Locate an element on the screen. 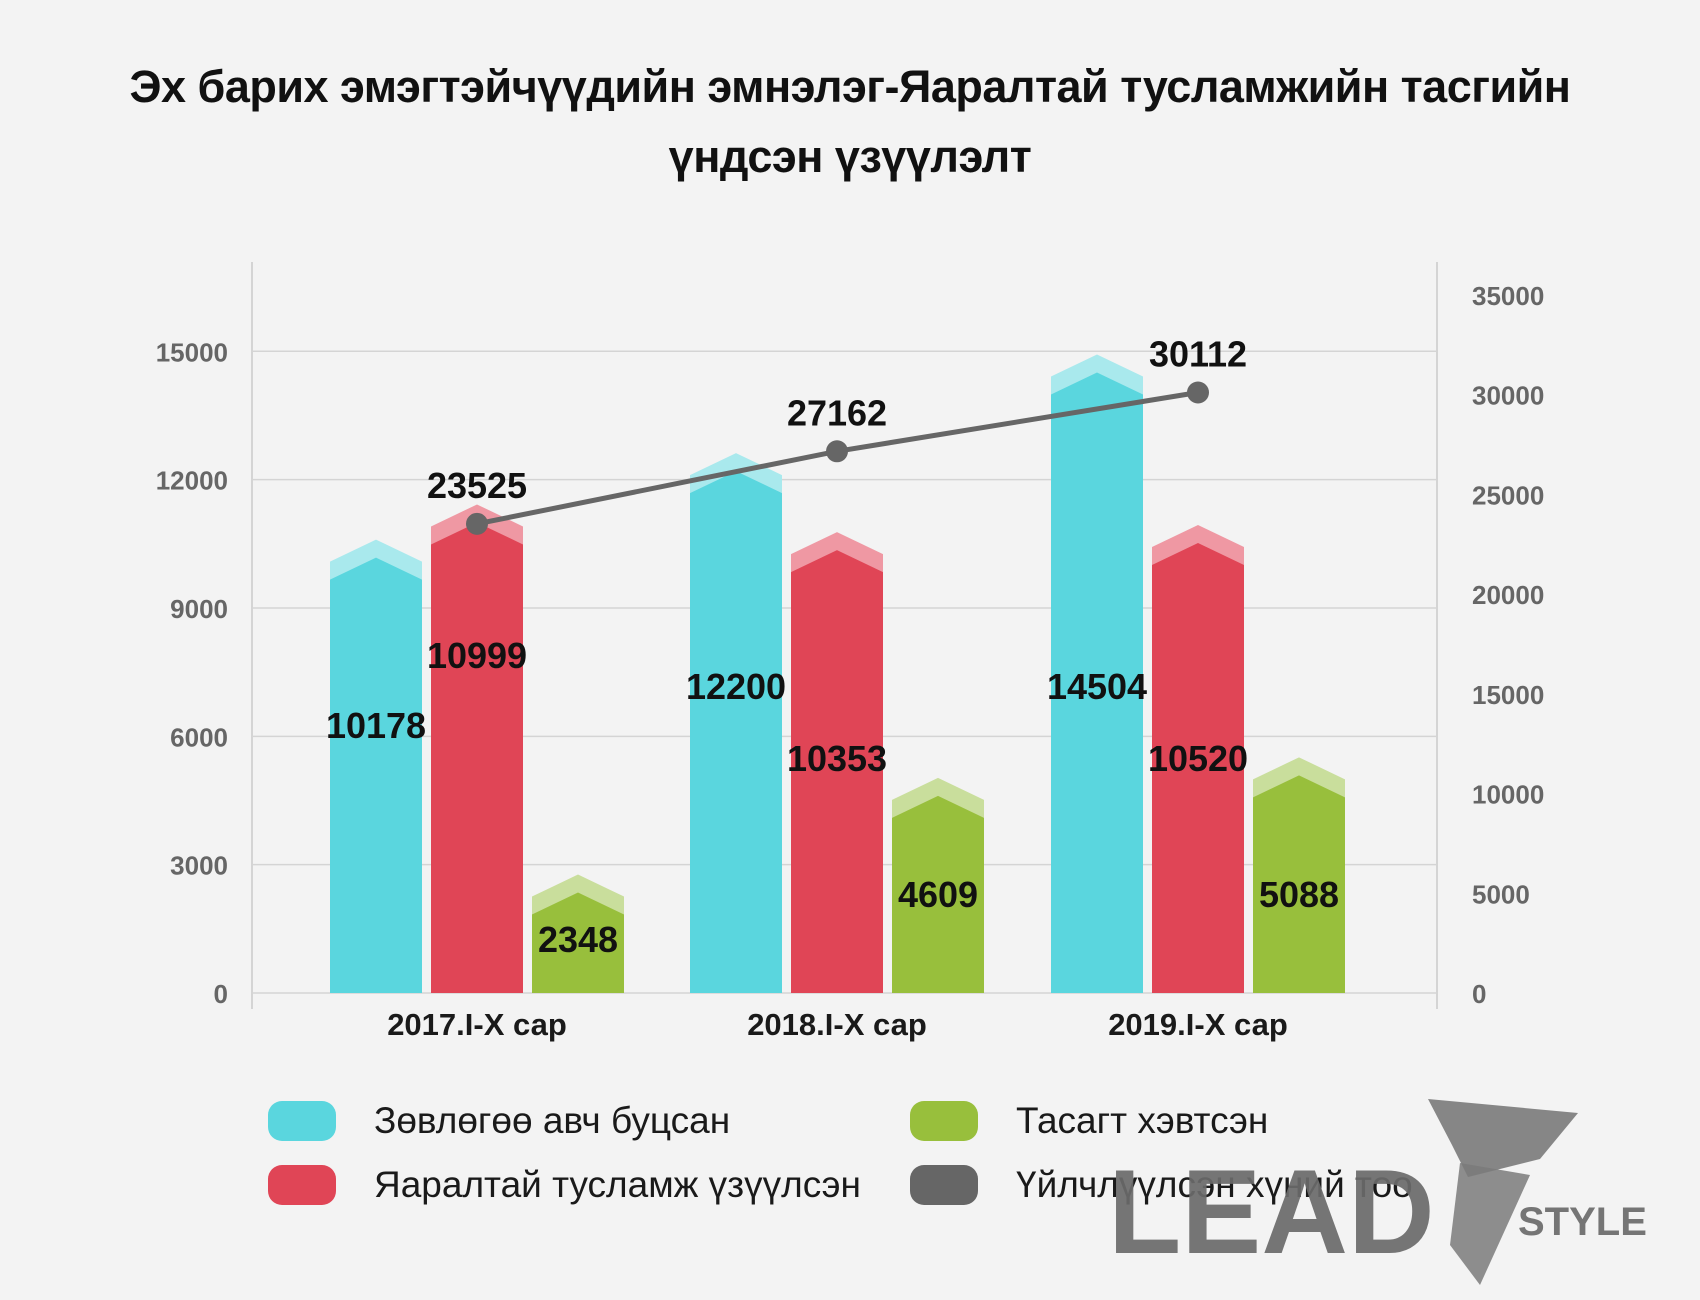 Image resolution: width=1700 pixels, height=1300 pixels. category-label: 2017.I-X сар is located at coordinates (477, 1024).